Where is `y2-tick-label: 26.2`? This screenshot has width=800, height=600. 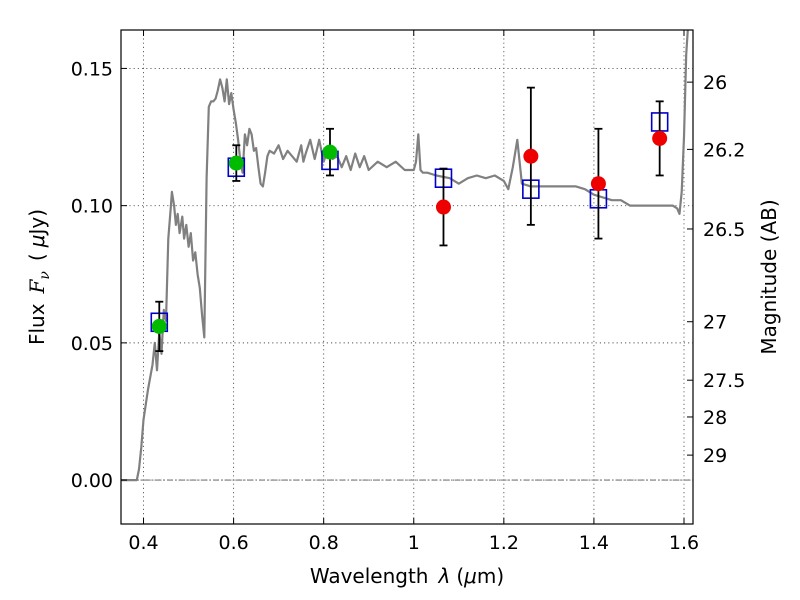
y2-tick-label: 26.2 is located at coordinates (724, 150).